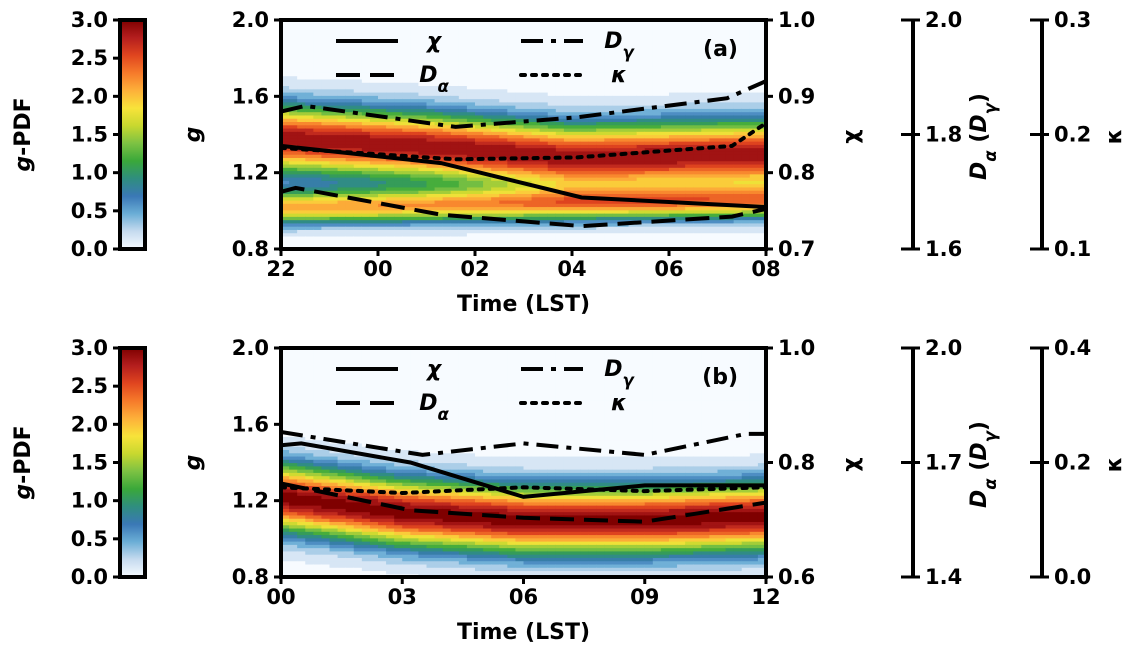  Describe the element at coordinates (720, 377) in the screenshot. I see `panel-tag: (b)` at that location.